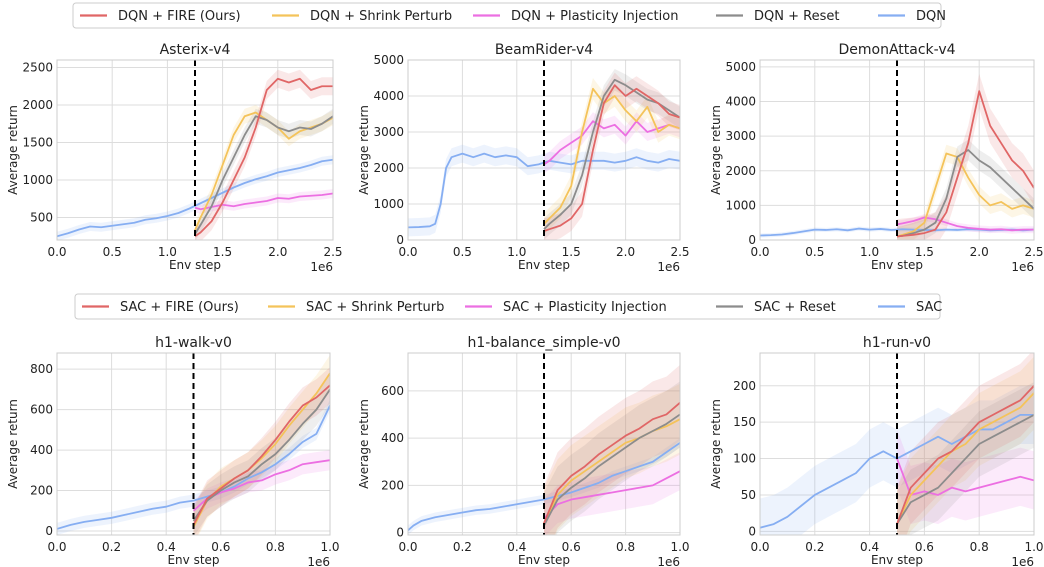  What do you see at coordinates (41, 369) in the screenshot?
I see `y-tick-label: 800` at bounding box center [41, 369].